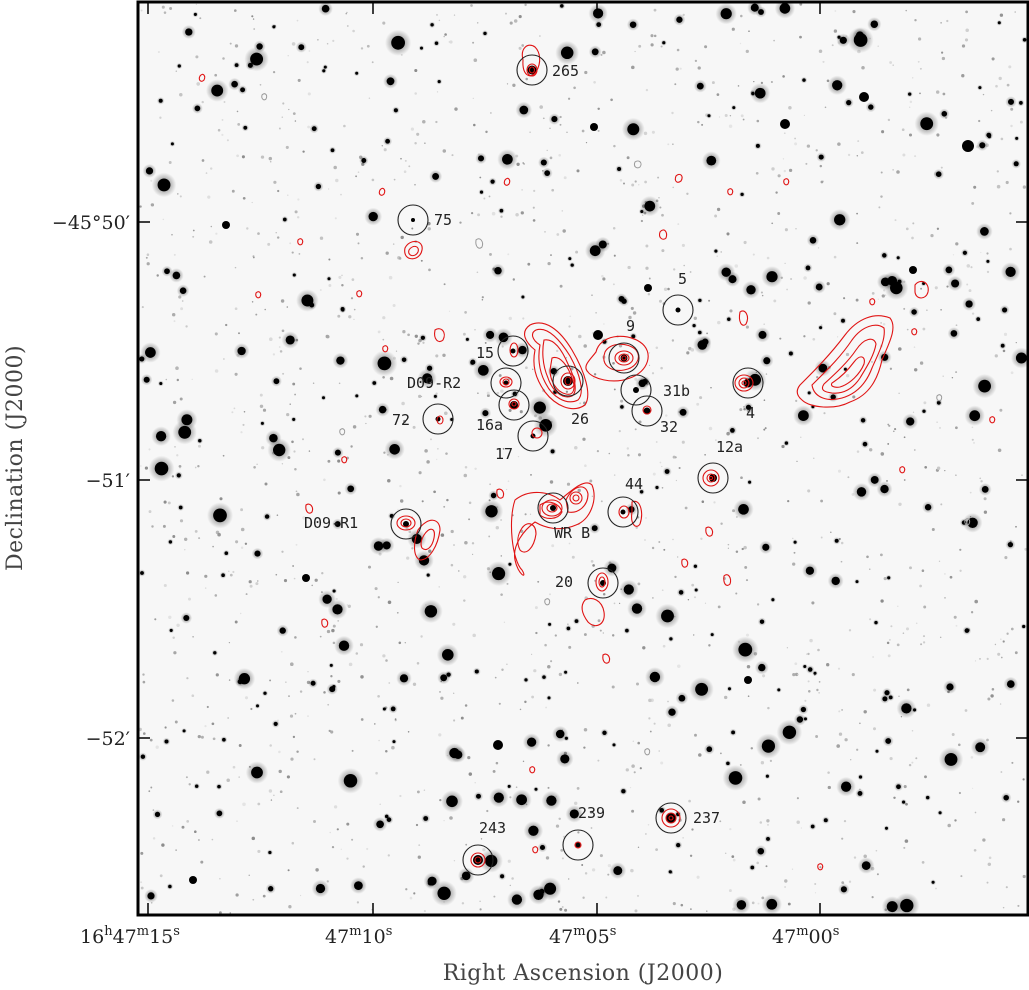  Describe the element at coordinates (434, 383) in the screenshot. I see `label-d09-r2: D09-R2` at that location.